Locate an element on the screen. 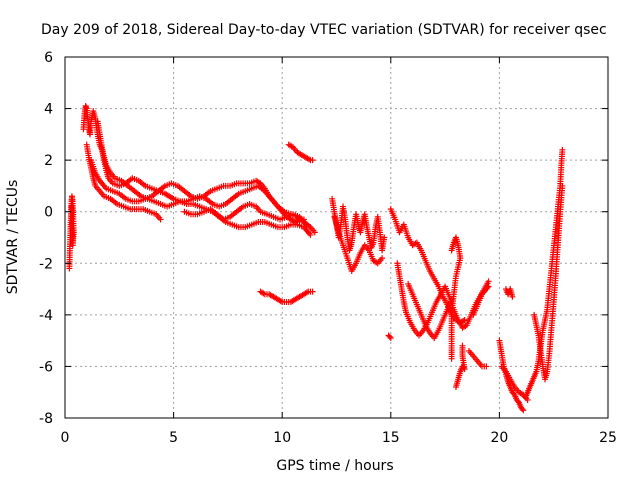 This screenshot has height=484, width=640. x-axis-label: GPS time / hours is located at coordinates (334, 466).